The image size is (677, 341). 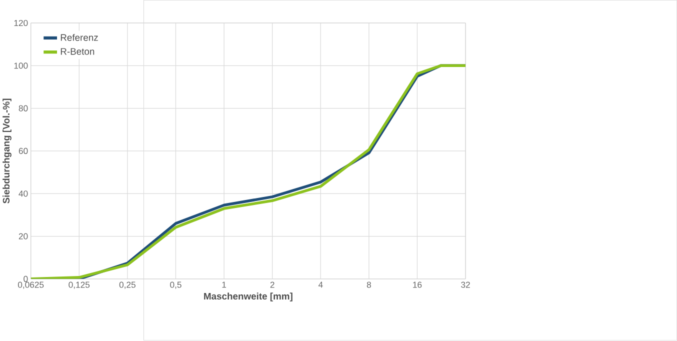 I want to click on y-tick-label: 100, so click(x=21, y=65).